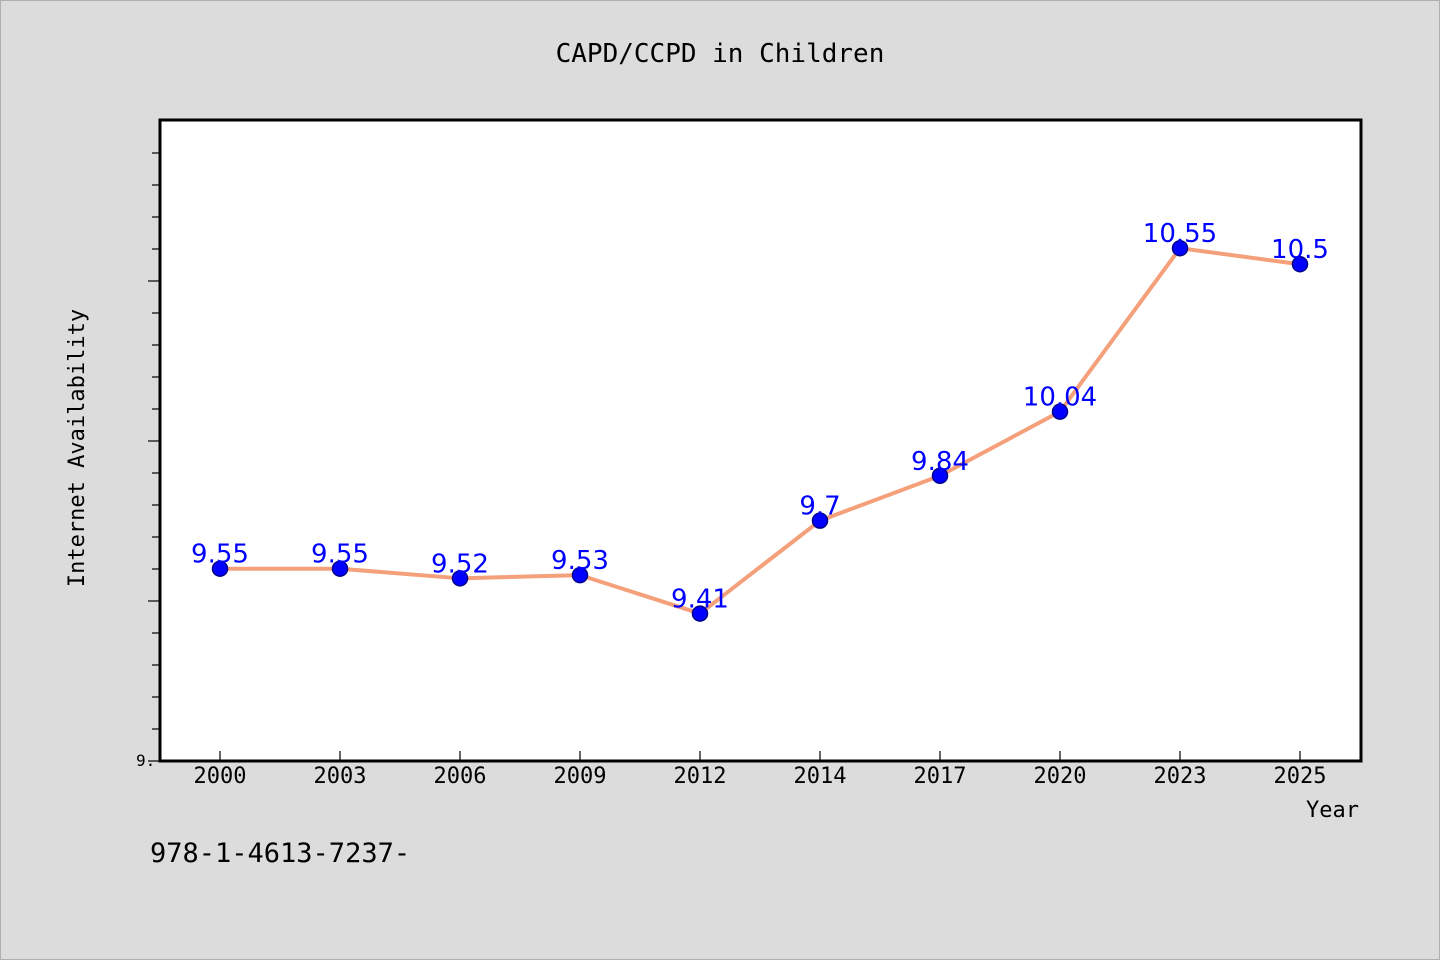  What do you see at coordinates (1332, 810) in the screenshot?
I see `x-axis-label: Year` at bounding box center [1332, 810].